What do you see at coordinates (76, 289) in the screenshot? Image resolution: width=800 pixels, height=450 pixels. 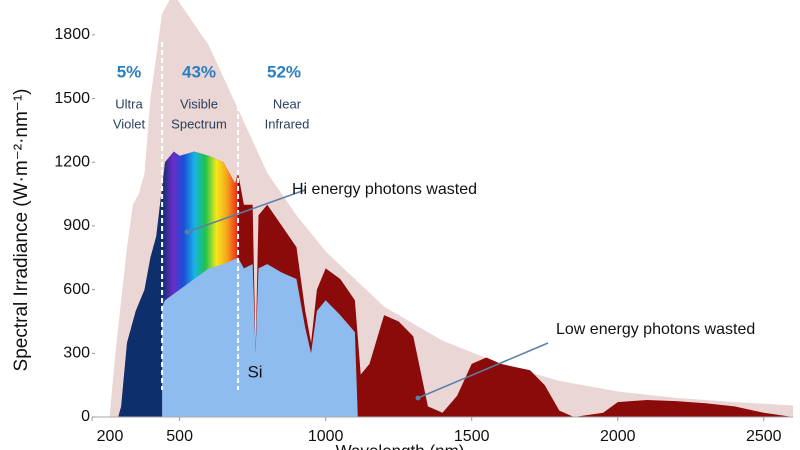 I see `y-tick-label: 600` at bounding box center [76, 289].